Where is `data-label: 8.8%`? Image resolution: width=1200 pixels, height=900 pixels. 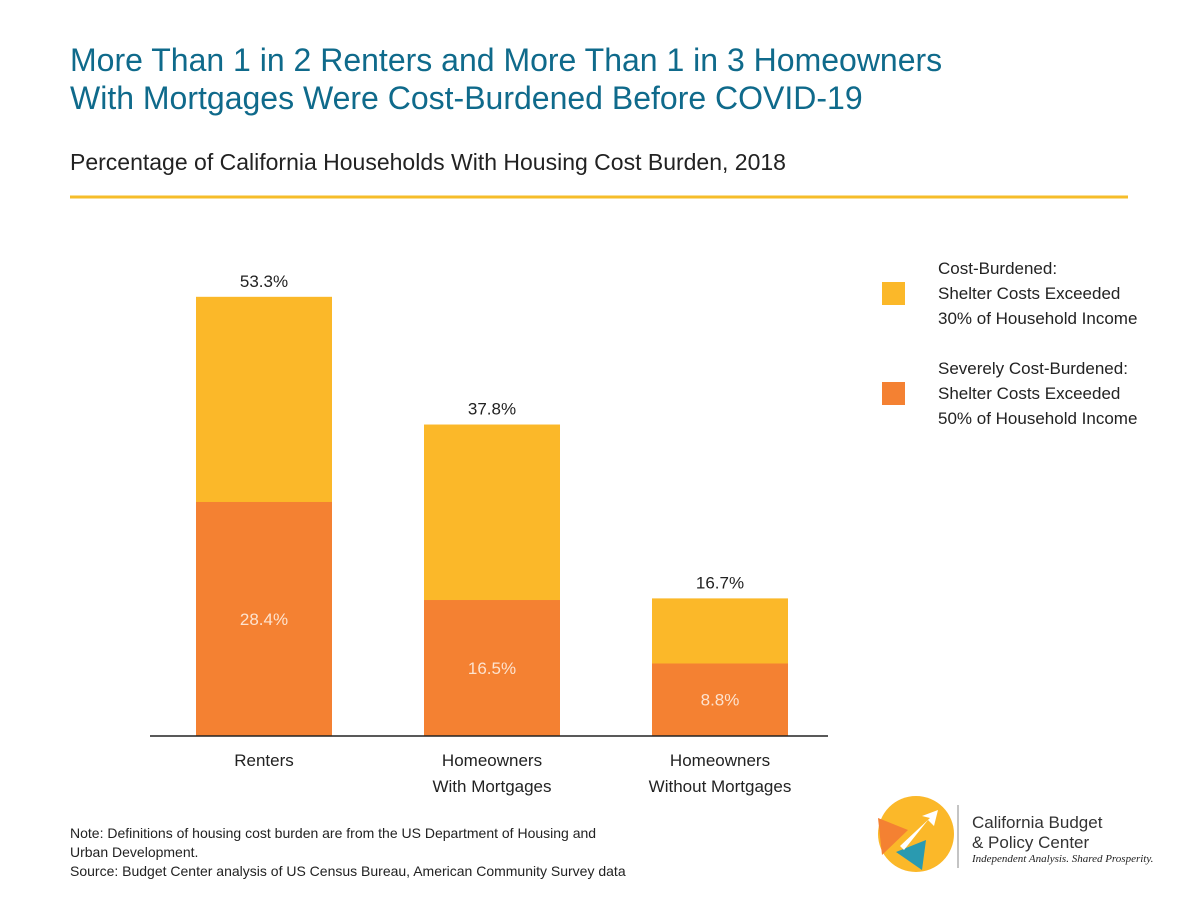 data-label: 8.8% is located at coordinates (720, 700).